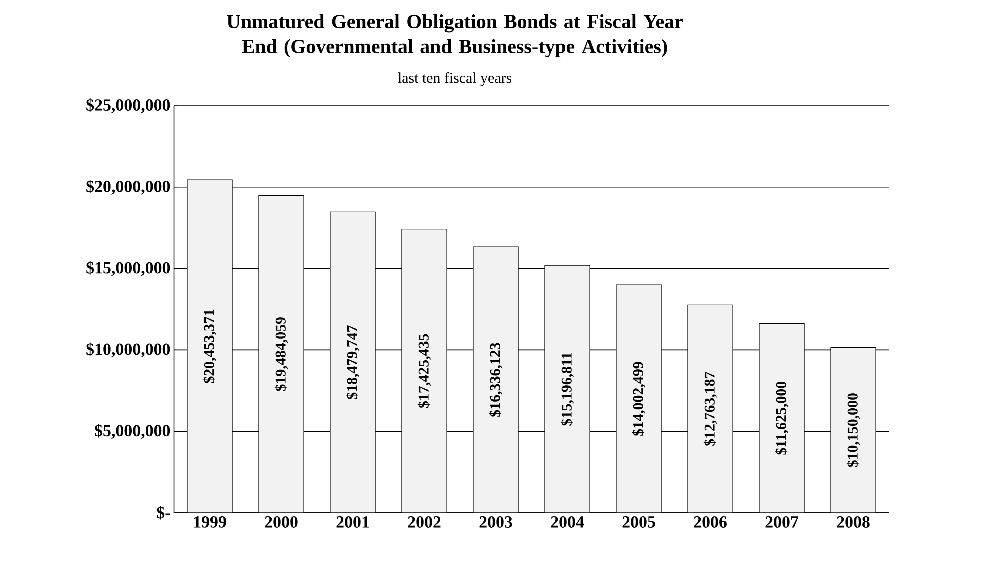 Image resolution: width=996 pixels, height=569 pixels. I want to click on data-label: $11,625,000, so click(782, 418).